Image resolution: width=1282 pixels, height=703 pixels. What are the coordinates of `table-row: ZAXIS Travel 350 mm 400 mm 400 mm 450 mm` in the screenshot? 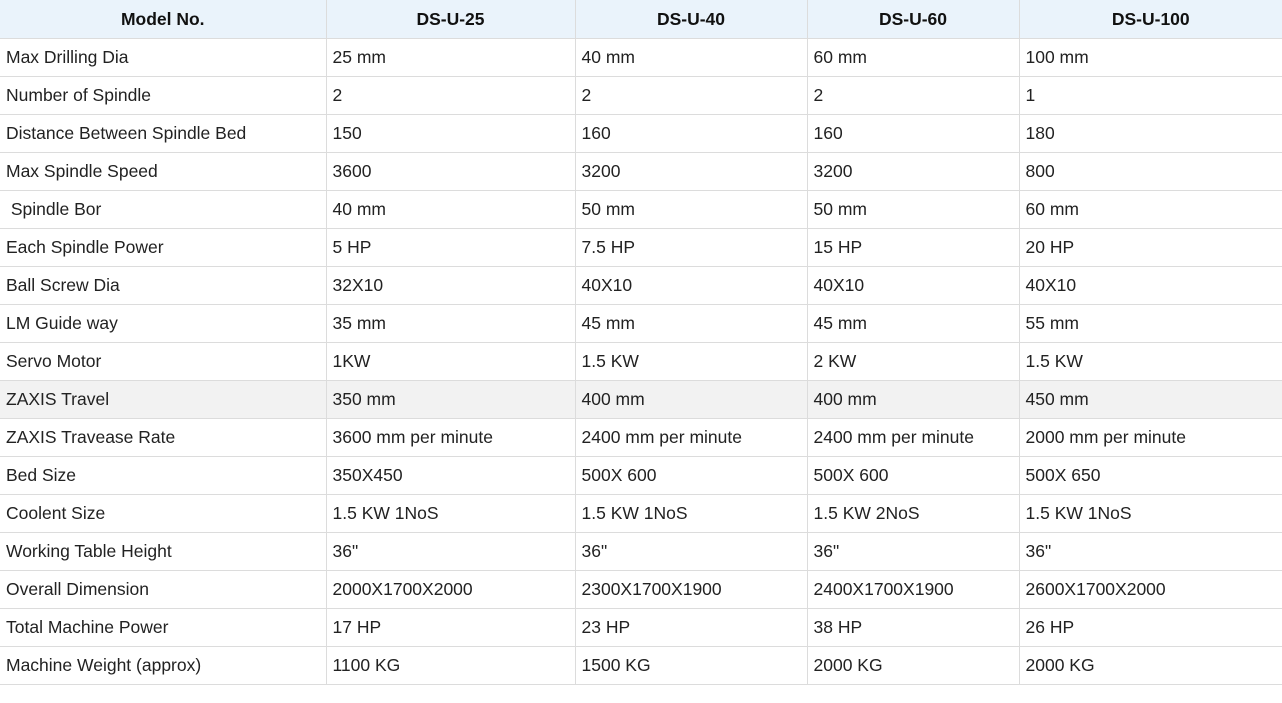 It's located at (641, 399).